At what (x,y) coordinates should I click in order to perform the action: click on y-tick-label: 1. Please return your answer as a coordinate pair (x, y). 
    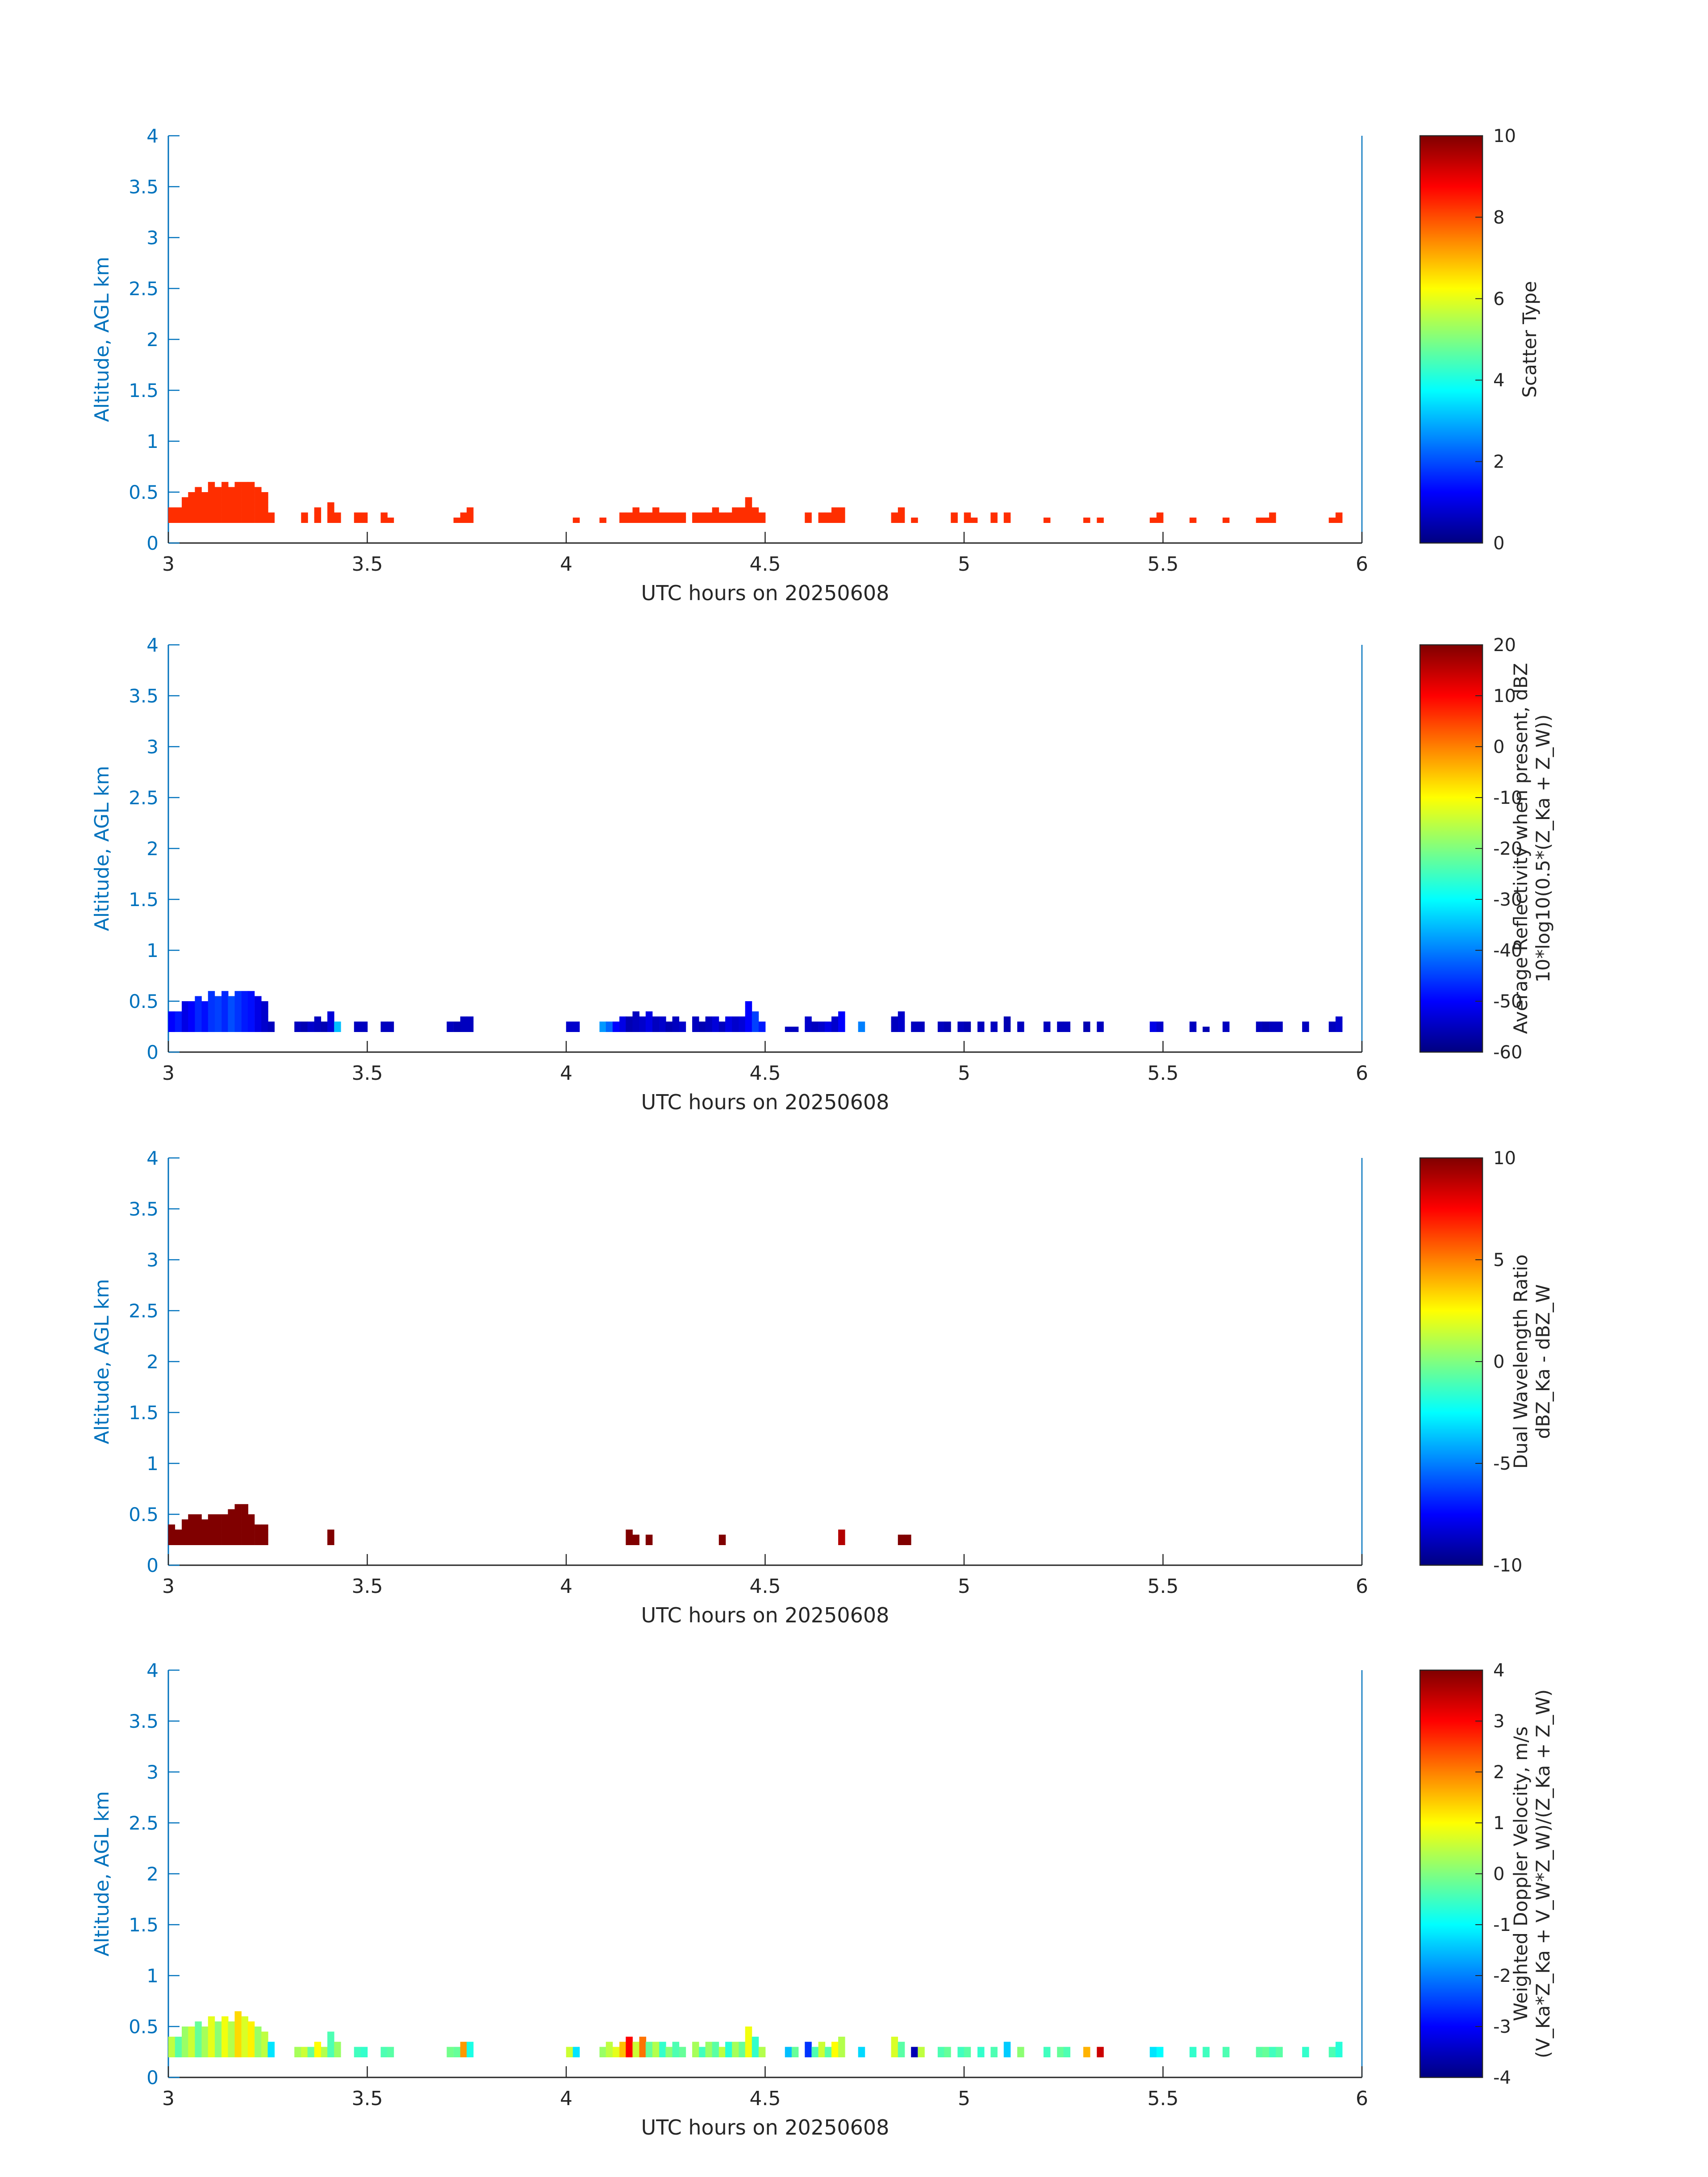
    Looking at the image, I should click on (152, 441).